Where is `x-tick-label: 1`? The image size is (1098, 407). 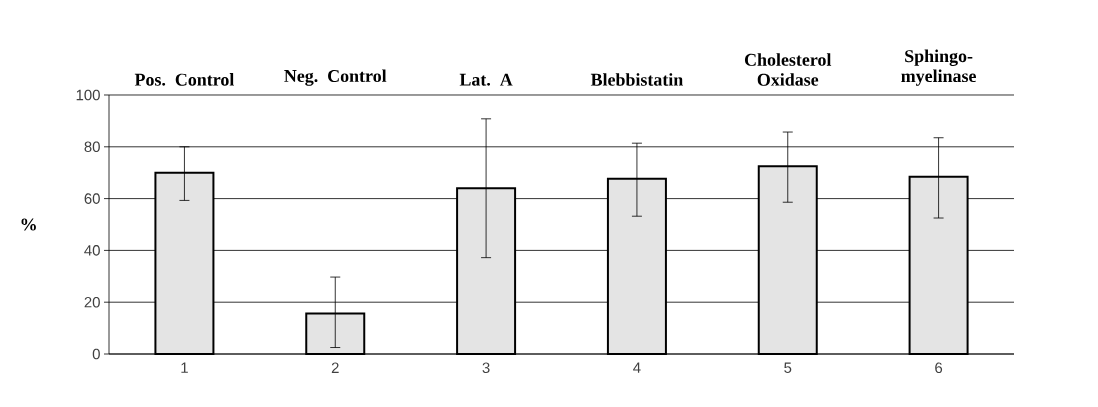
x-tick-label: 1 is located at coordinates (184, 367).